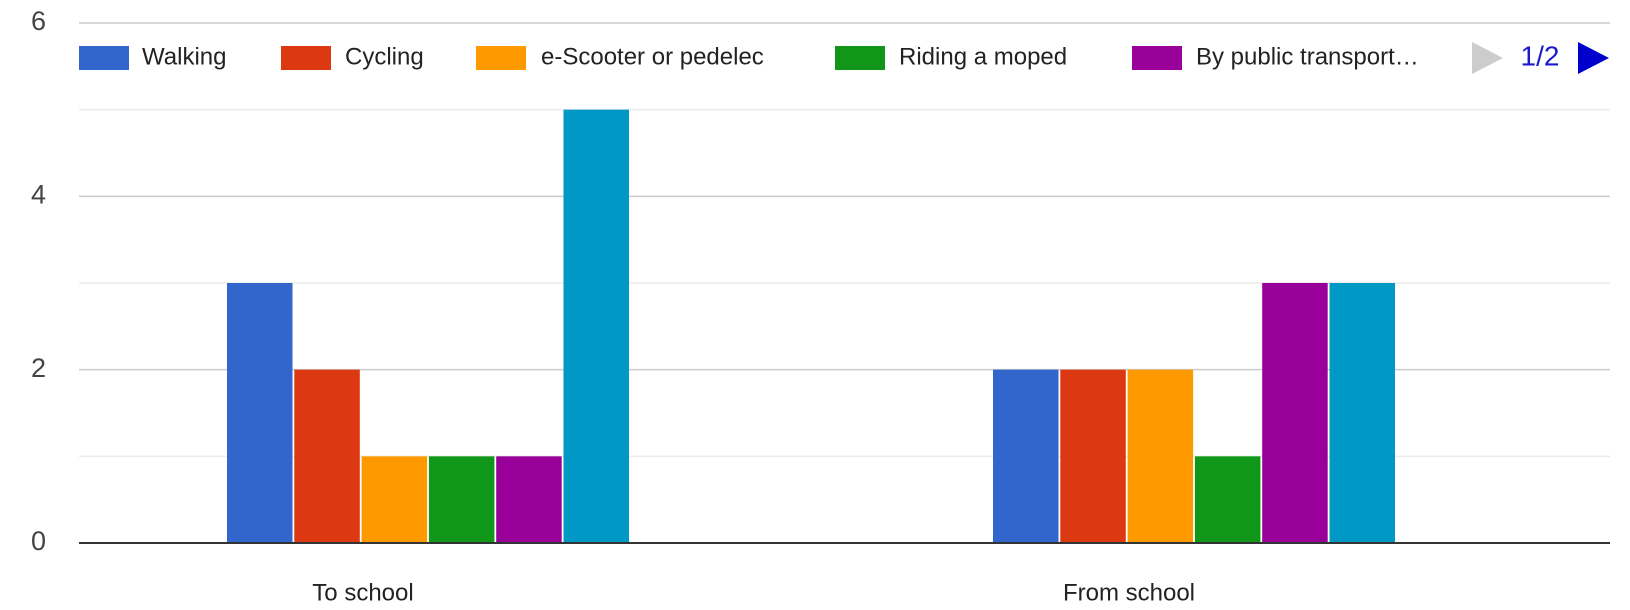 Image resolution: width=1630 pixels, height=610 pixels. I want to click on y-tick-label: 2, so click(38, 368).